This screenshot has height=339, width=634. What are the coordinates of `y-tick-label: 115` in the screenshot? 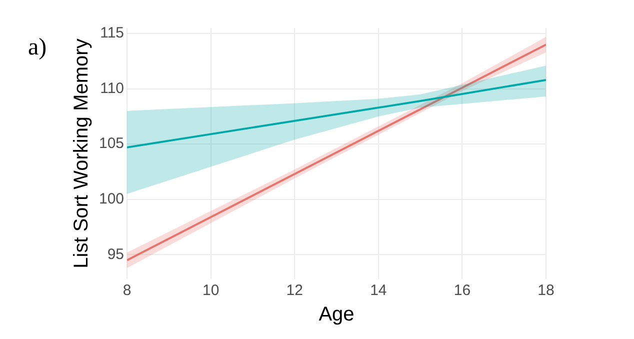 It's located at (112, 33).